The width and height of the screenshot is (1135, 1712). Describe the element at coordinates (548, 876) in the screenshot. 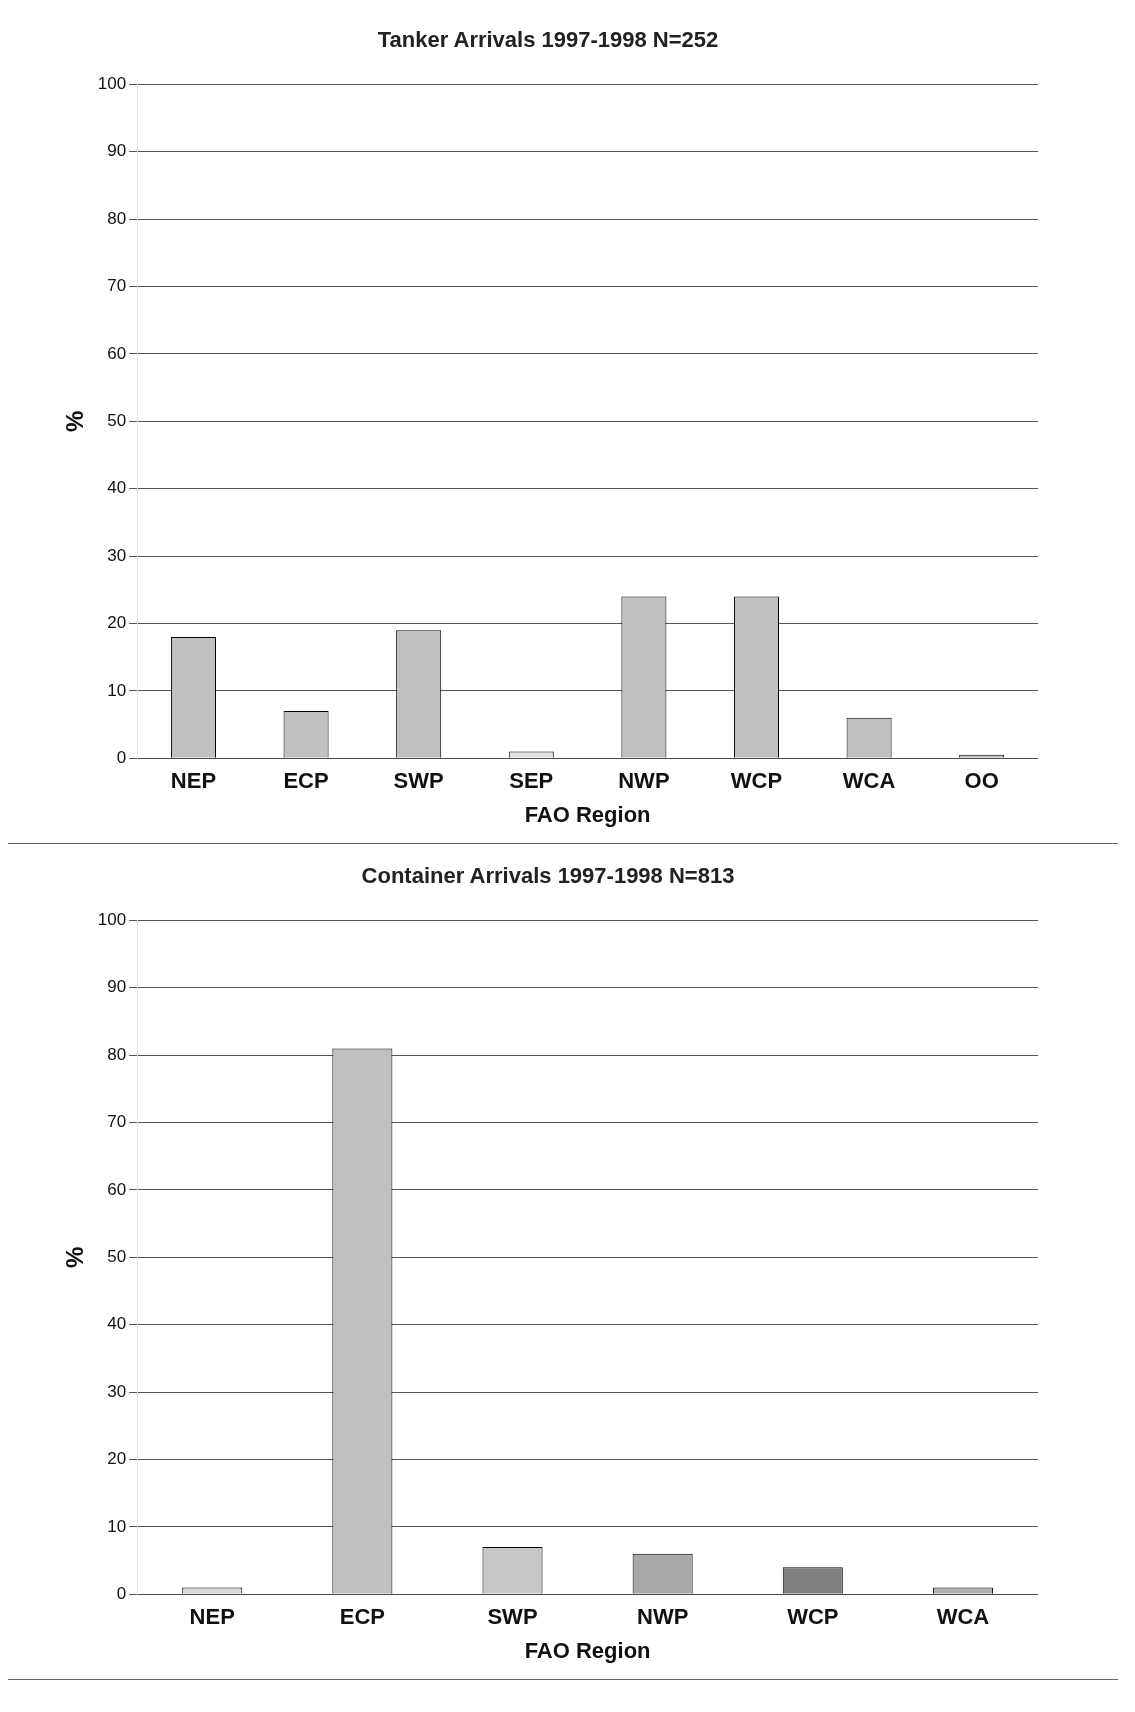

I see `chart-title: Container Arrivals 1997-1998 N=813` at that location.